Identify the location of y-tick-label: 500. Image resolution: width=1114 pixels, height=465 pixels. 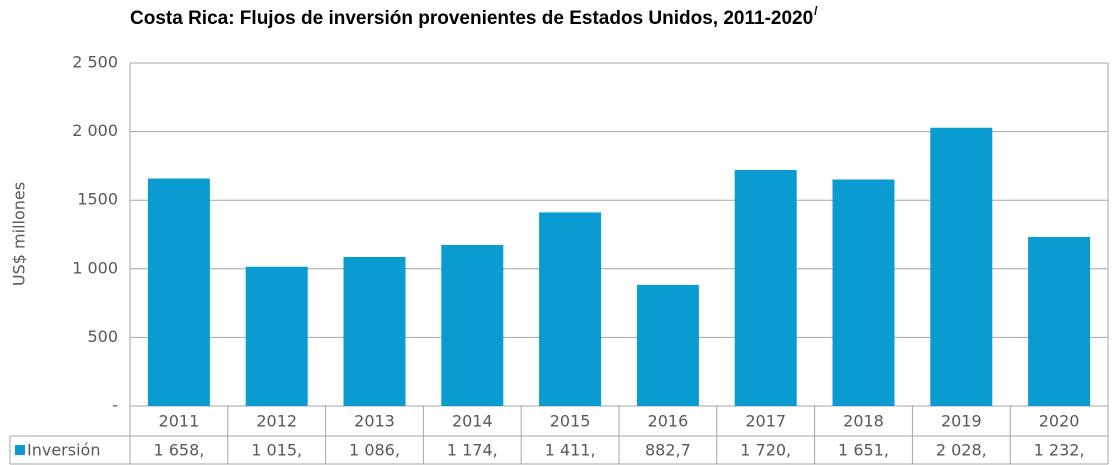
(102, 336).